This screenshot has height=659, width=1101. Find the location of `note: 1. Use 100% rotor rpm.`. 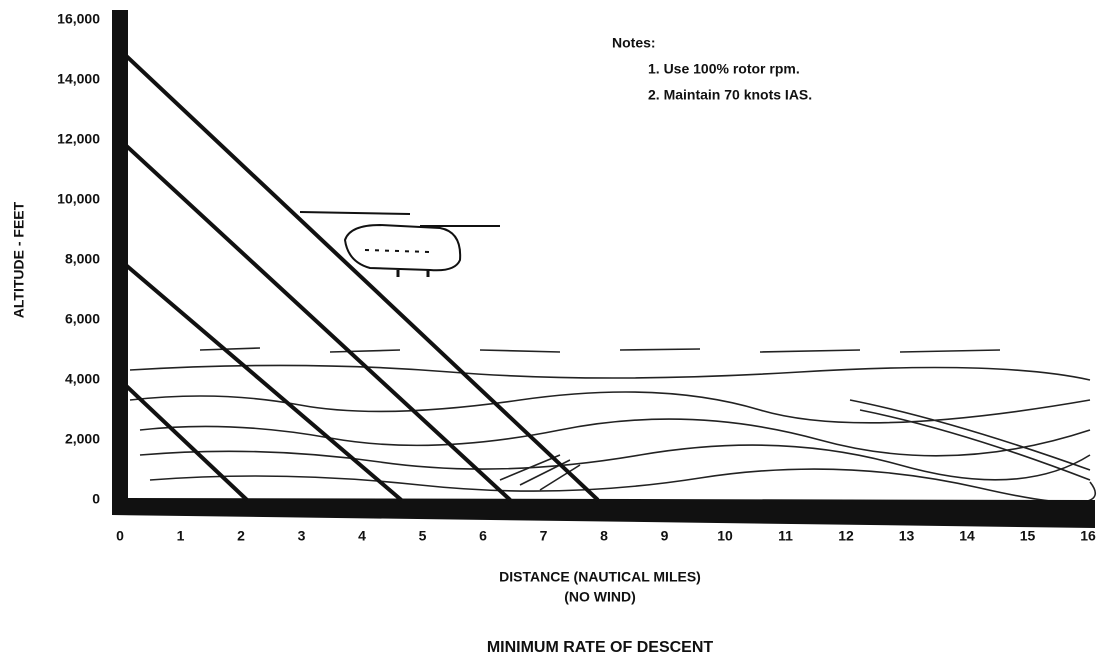

note: 1. Use 100% rotor rpm. is located at coordinates (724, 69).